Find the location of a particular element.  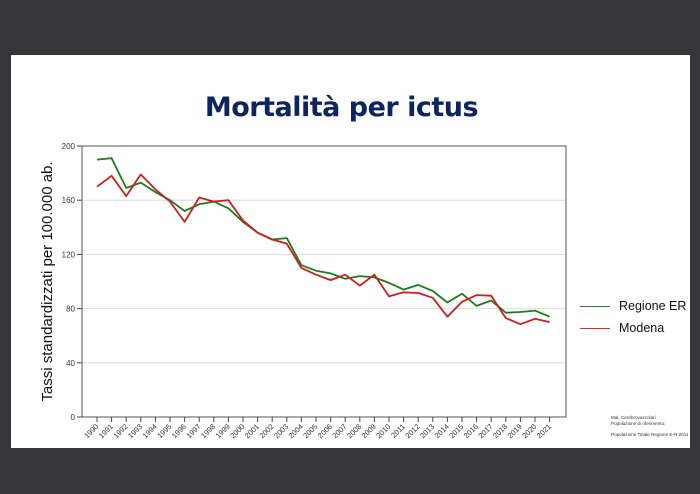

x-tick-label: 2020 is located at coordinates (529, 431).